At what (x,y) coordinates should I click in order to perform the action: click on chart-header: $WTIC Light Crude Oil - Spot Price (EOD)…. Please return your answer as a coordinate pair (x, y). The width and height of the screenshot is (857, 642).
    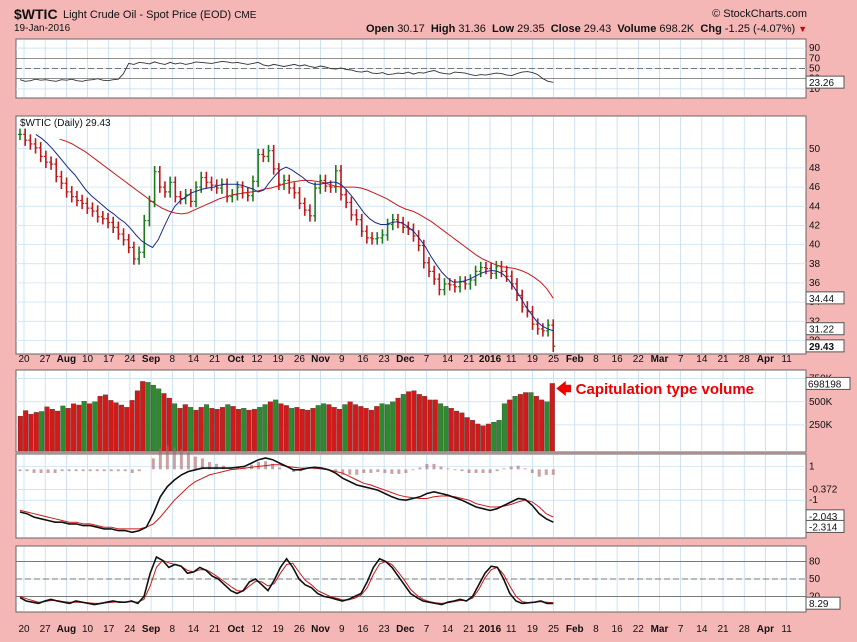
    Looking at the image, I should click on (411, 20).